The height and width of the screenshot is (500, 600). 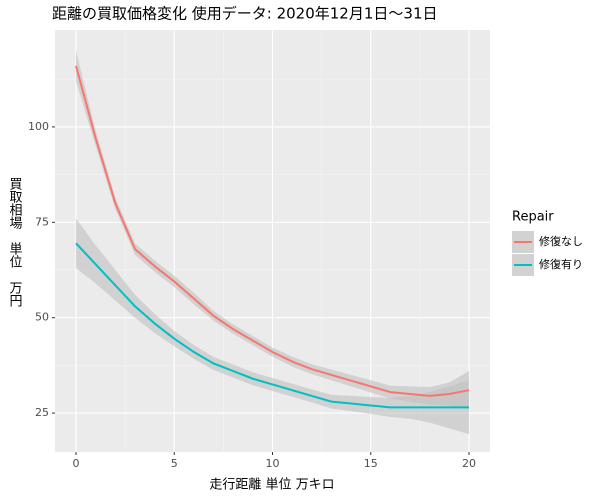 I want to click on y-tick-label: 50, so click(x=42, y=317).